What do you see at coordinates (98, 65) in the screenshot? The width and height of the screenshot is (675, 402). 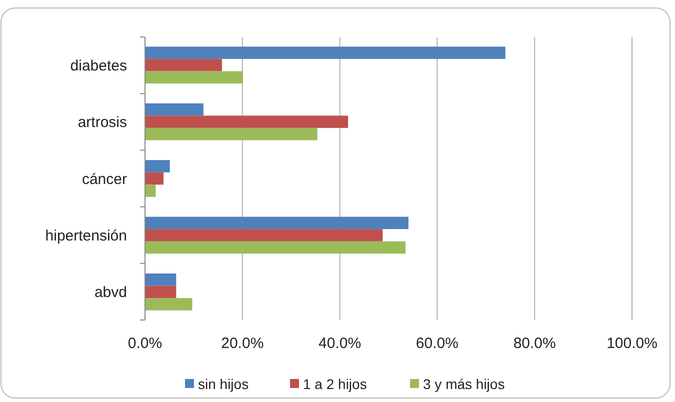 I see `y-tick-label: diabetes` at bounding box center [98, 65].